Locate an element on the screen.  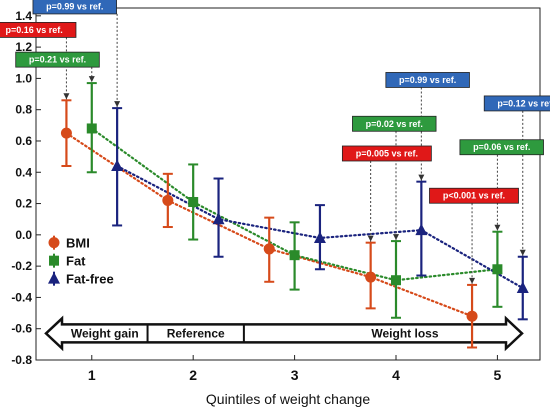
y-tick-label-11: 1.4 is located at coordinates (23, 16).